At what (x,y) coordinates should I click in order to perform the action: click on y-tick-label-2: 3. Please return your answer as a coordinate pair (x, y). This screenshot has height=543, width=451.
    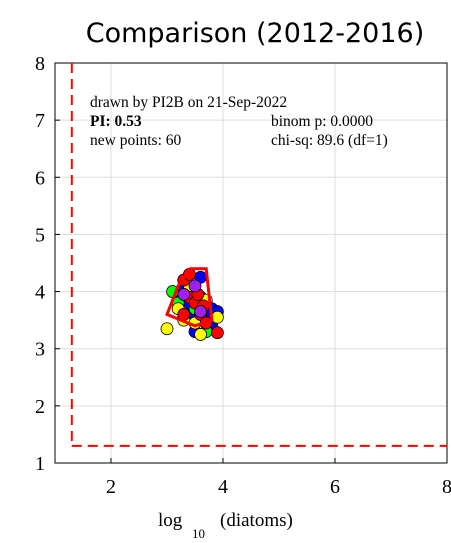
    Looking at the image, I should click on (40, 350).